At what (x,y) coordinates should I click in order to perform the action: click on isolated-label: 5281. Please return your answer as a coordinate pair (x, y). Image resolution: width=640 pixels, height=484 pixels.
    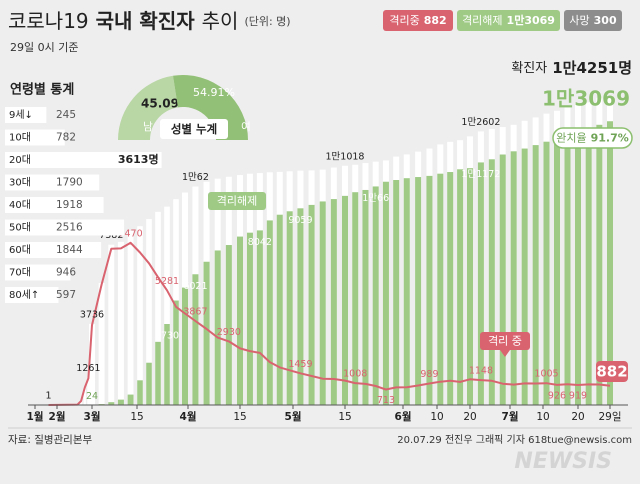
    Looking at the image, I should click on (167, 281).